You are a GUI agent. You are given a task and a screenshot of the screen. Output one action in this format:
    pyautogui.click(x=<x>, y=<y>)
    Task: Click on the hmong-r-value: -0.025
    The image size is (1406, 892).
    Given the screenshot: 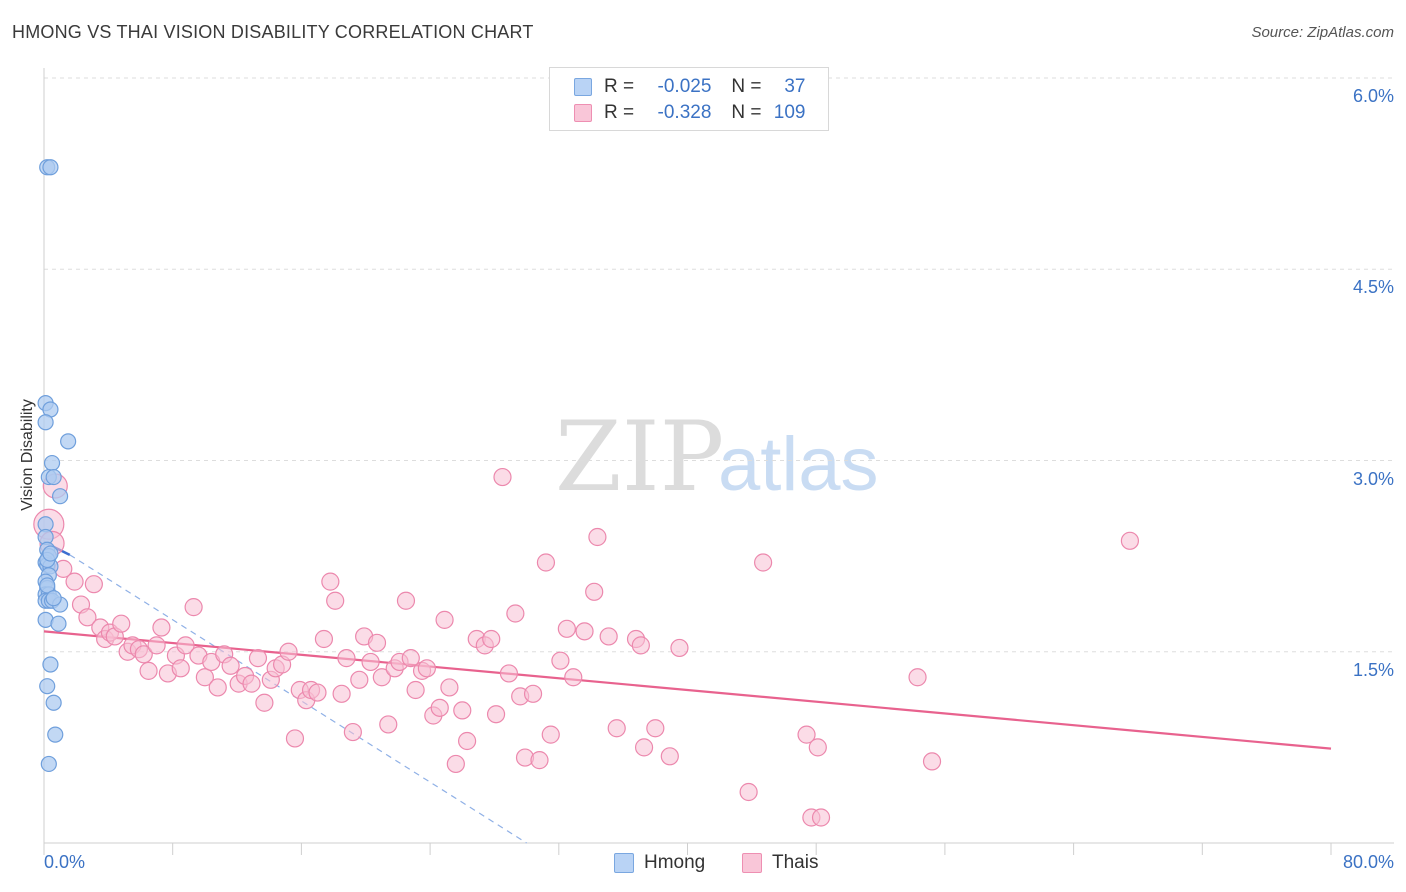 What is the action you would take?
    pyautogui.click(x=684, y=86)
    